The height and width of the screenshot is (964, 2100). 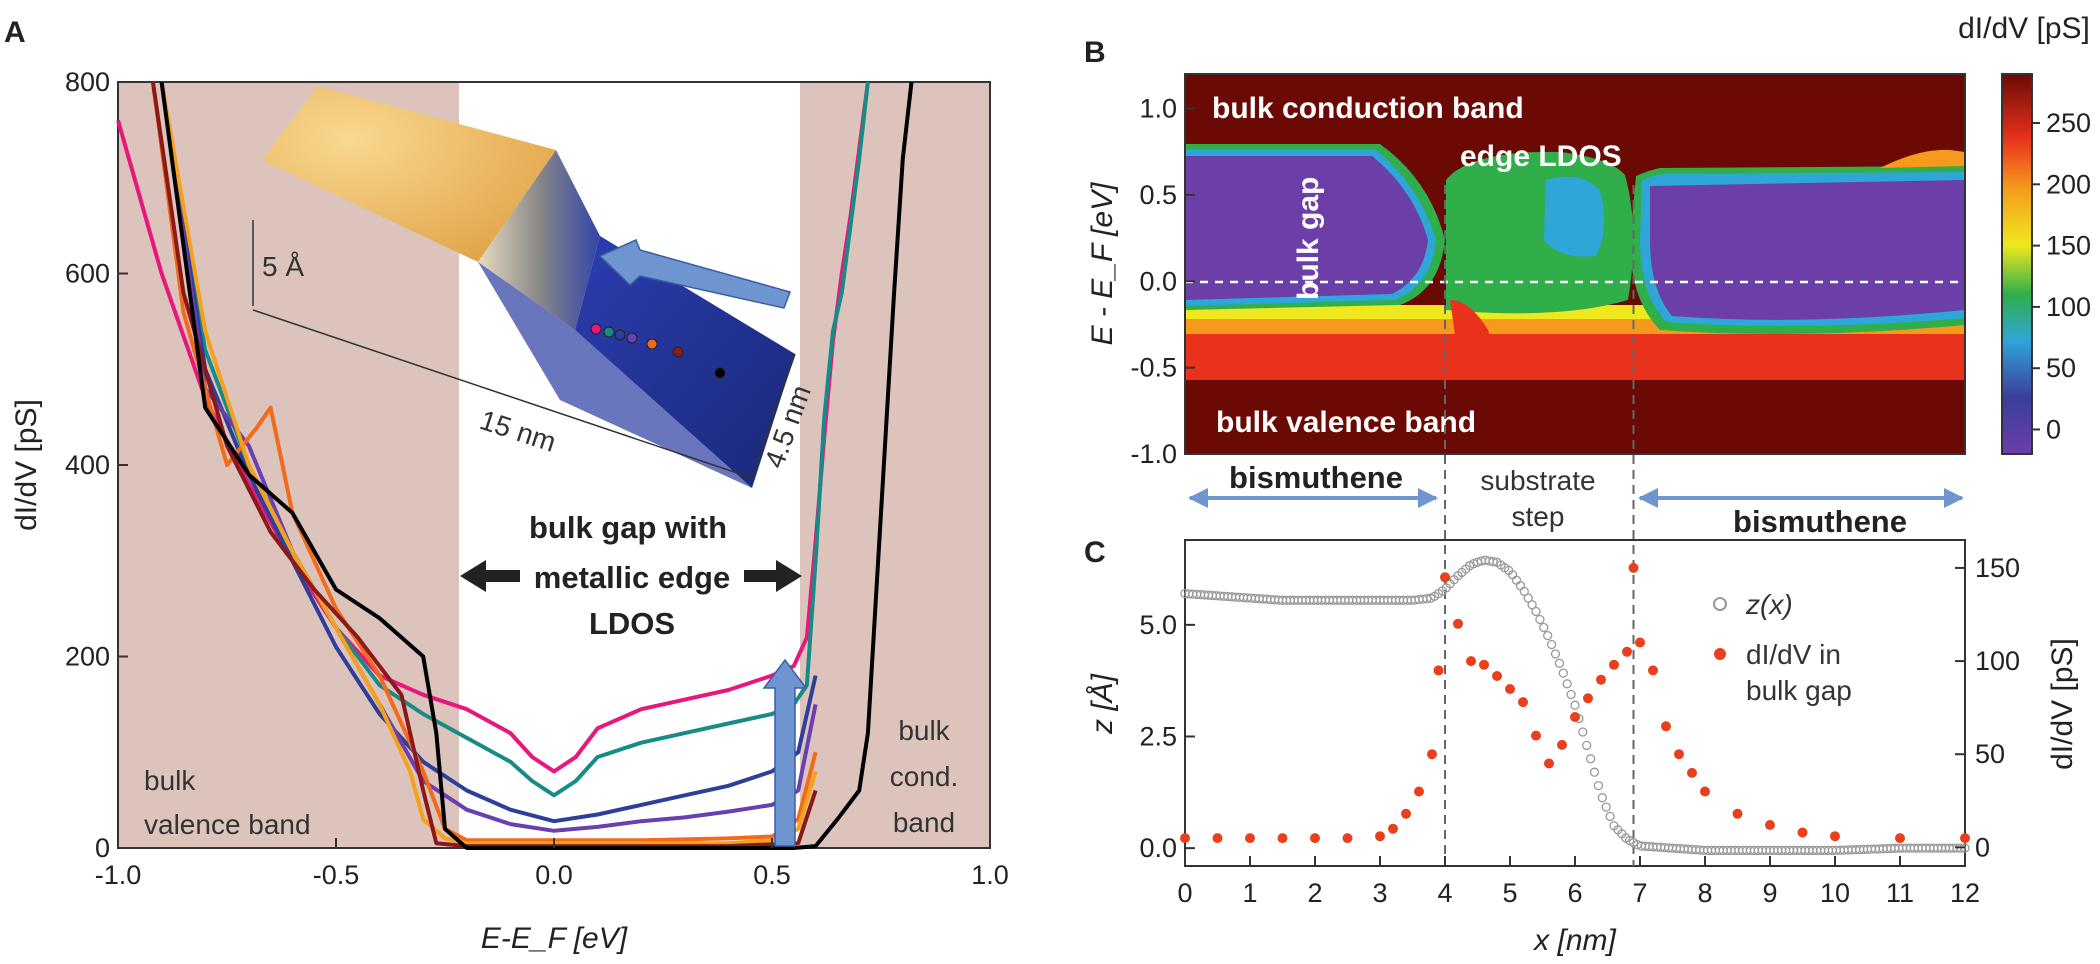 What do you see at coordinates (2061, 276) in the screenshot?
I see `colorbar-ticks: 0 50 100 150 200 250` at bounding box center [2061, 276].